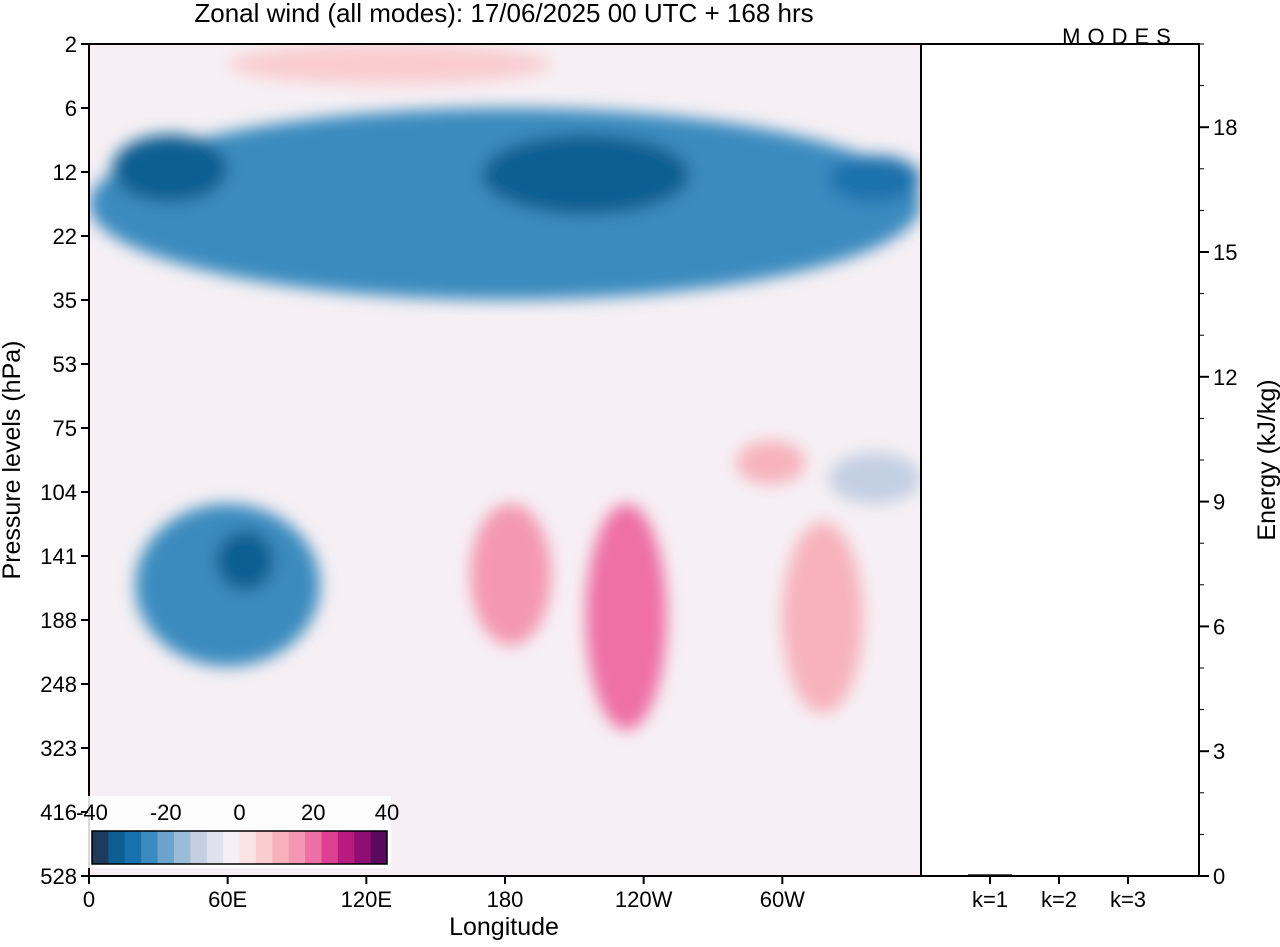 This screenshot has width=1280, height=947. I want to click on y-tick-label: 188, so click(58, 620).